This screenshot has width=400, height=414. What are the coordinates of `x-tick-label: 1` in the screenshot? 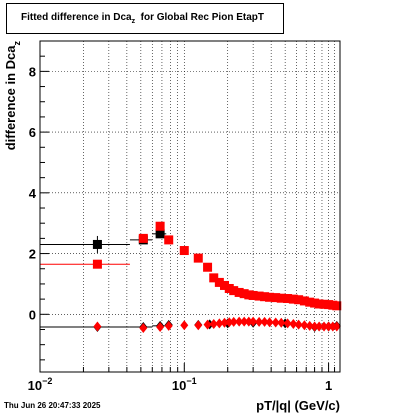 It's located at (328, 385).